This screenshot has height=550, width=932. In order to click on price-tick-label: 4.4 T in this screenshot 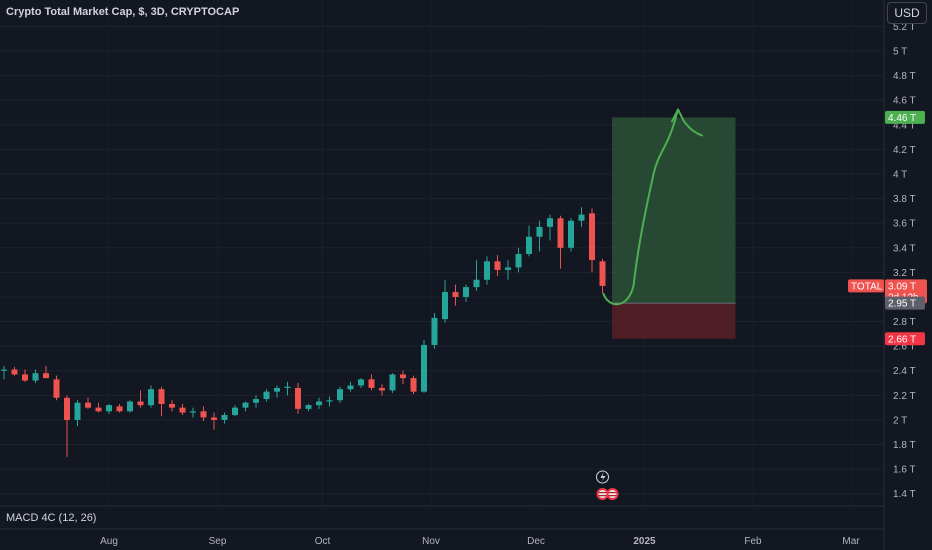, I will do `click(904, 125)`.